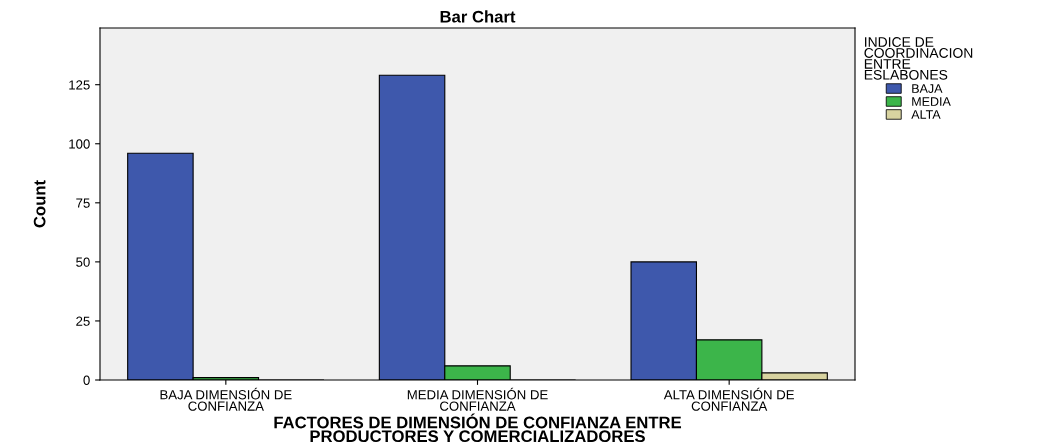 This screenshot has height=444, width=1055. What do you see at coordinates (918, 58) in the screenshot?
I see `legend-title: INDICE DE COORDINACION ENTRE ESLABONES` at bounding box center [918, 58].